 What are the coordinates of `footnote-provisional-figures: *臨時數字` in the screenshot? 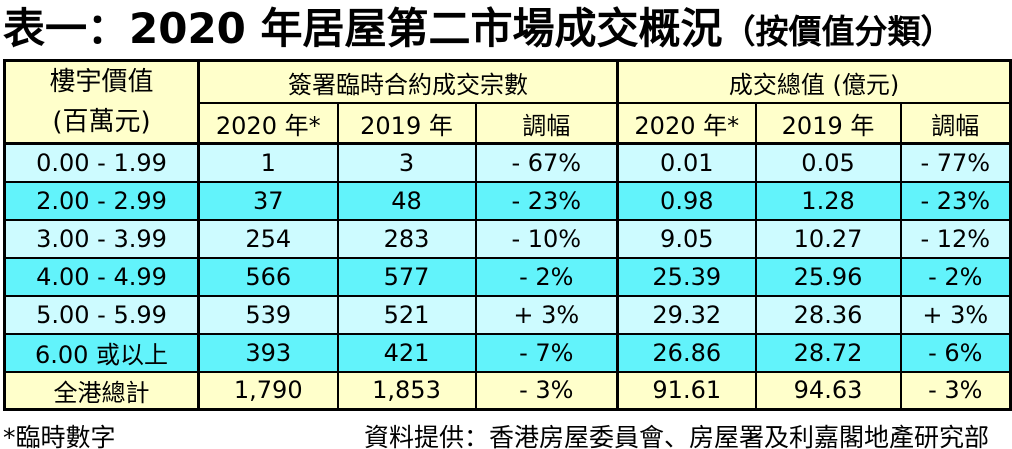 It's located at (59, 435).